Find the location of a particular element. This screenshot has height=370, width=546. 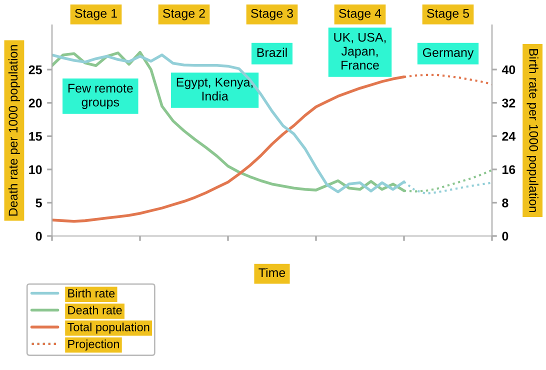

legend-label: Birth rate is located at coordinates (91, 293).